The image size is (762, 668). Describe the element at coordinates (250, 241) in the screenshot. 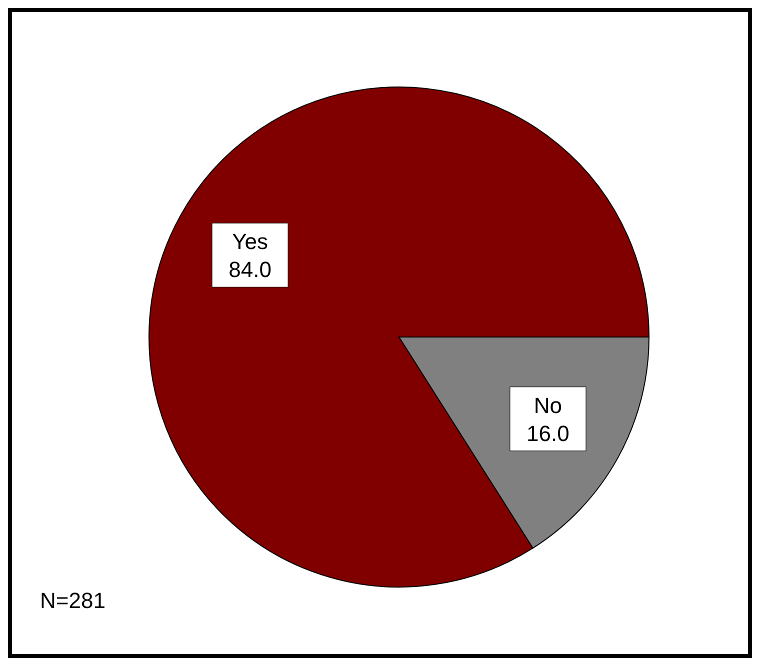

I see `slice-label: Yes` at that location.